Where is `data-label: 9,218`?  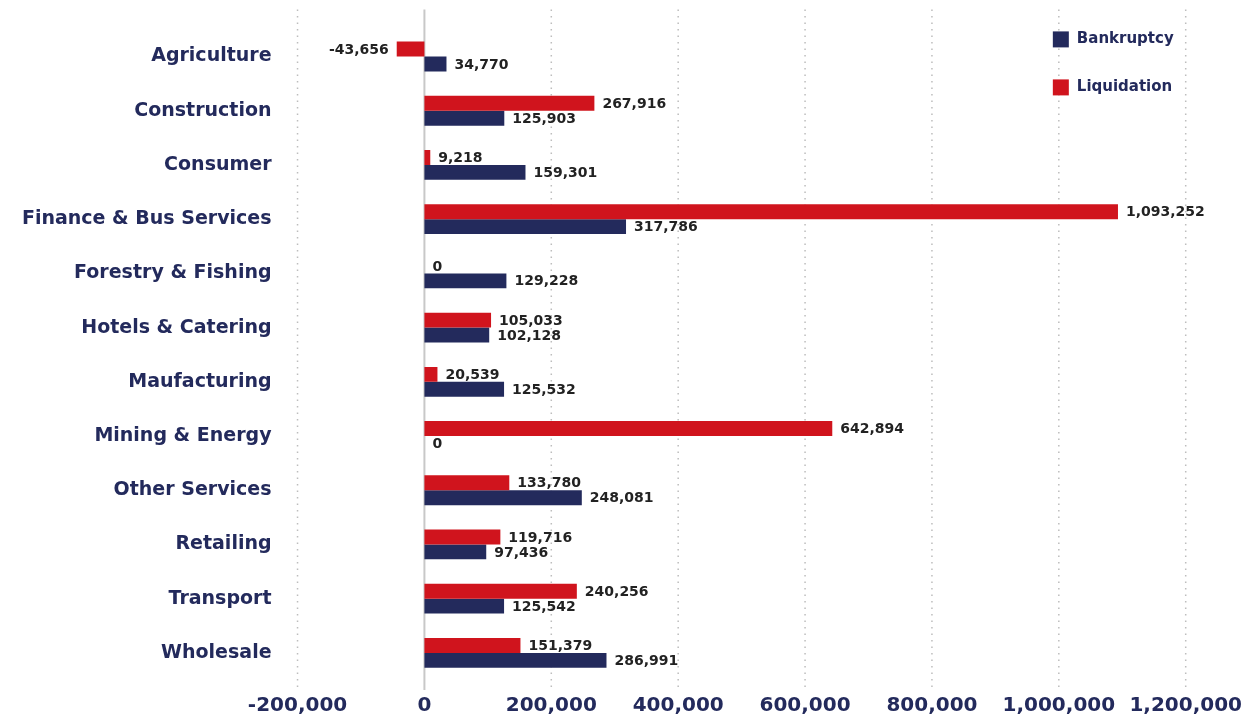
data-label: 9,218 is located at coordinates (460, 157).